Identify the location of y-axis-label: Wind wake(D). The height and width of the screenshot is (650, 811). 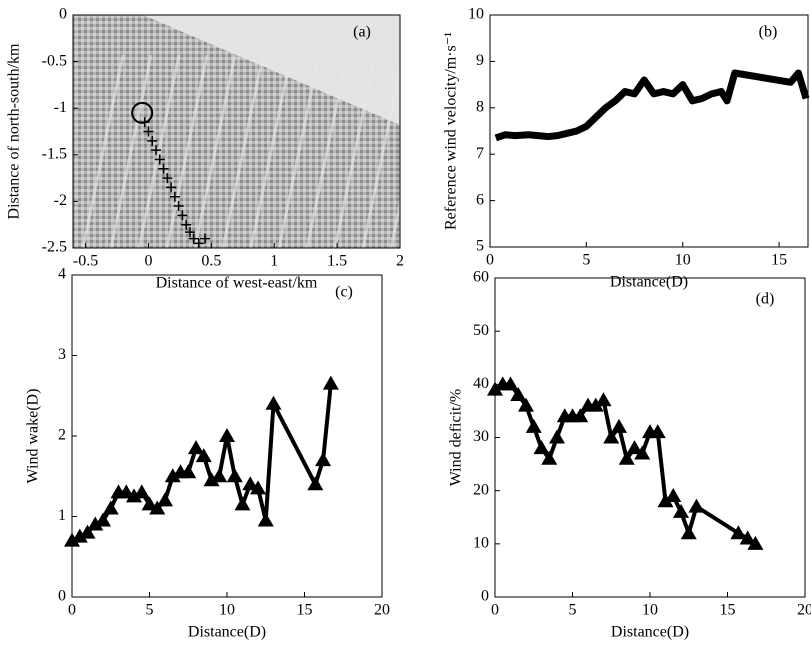
(33, 436).